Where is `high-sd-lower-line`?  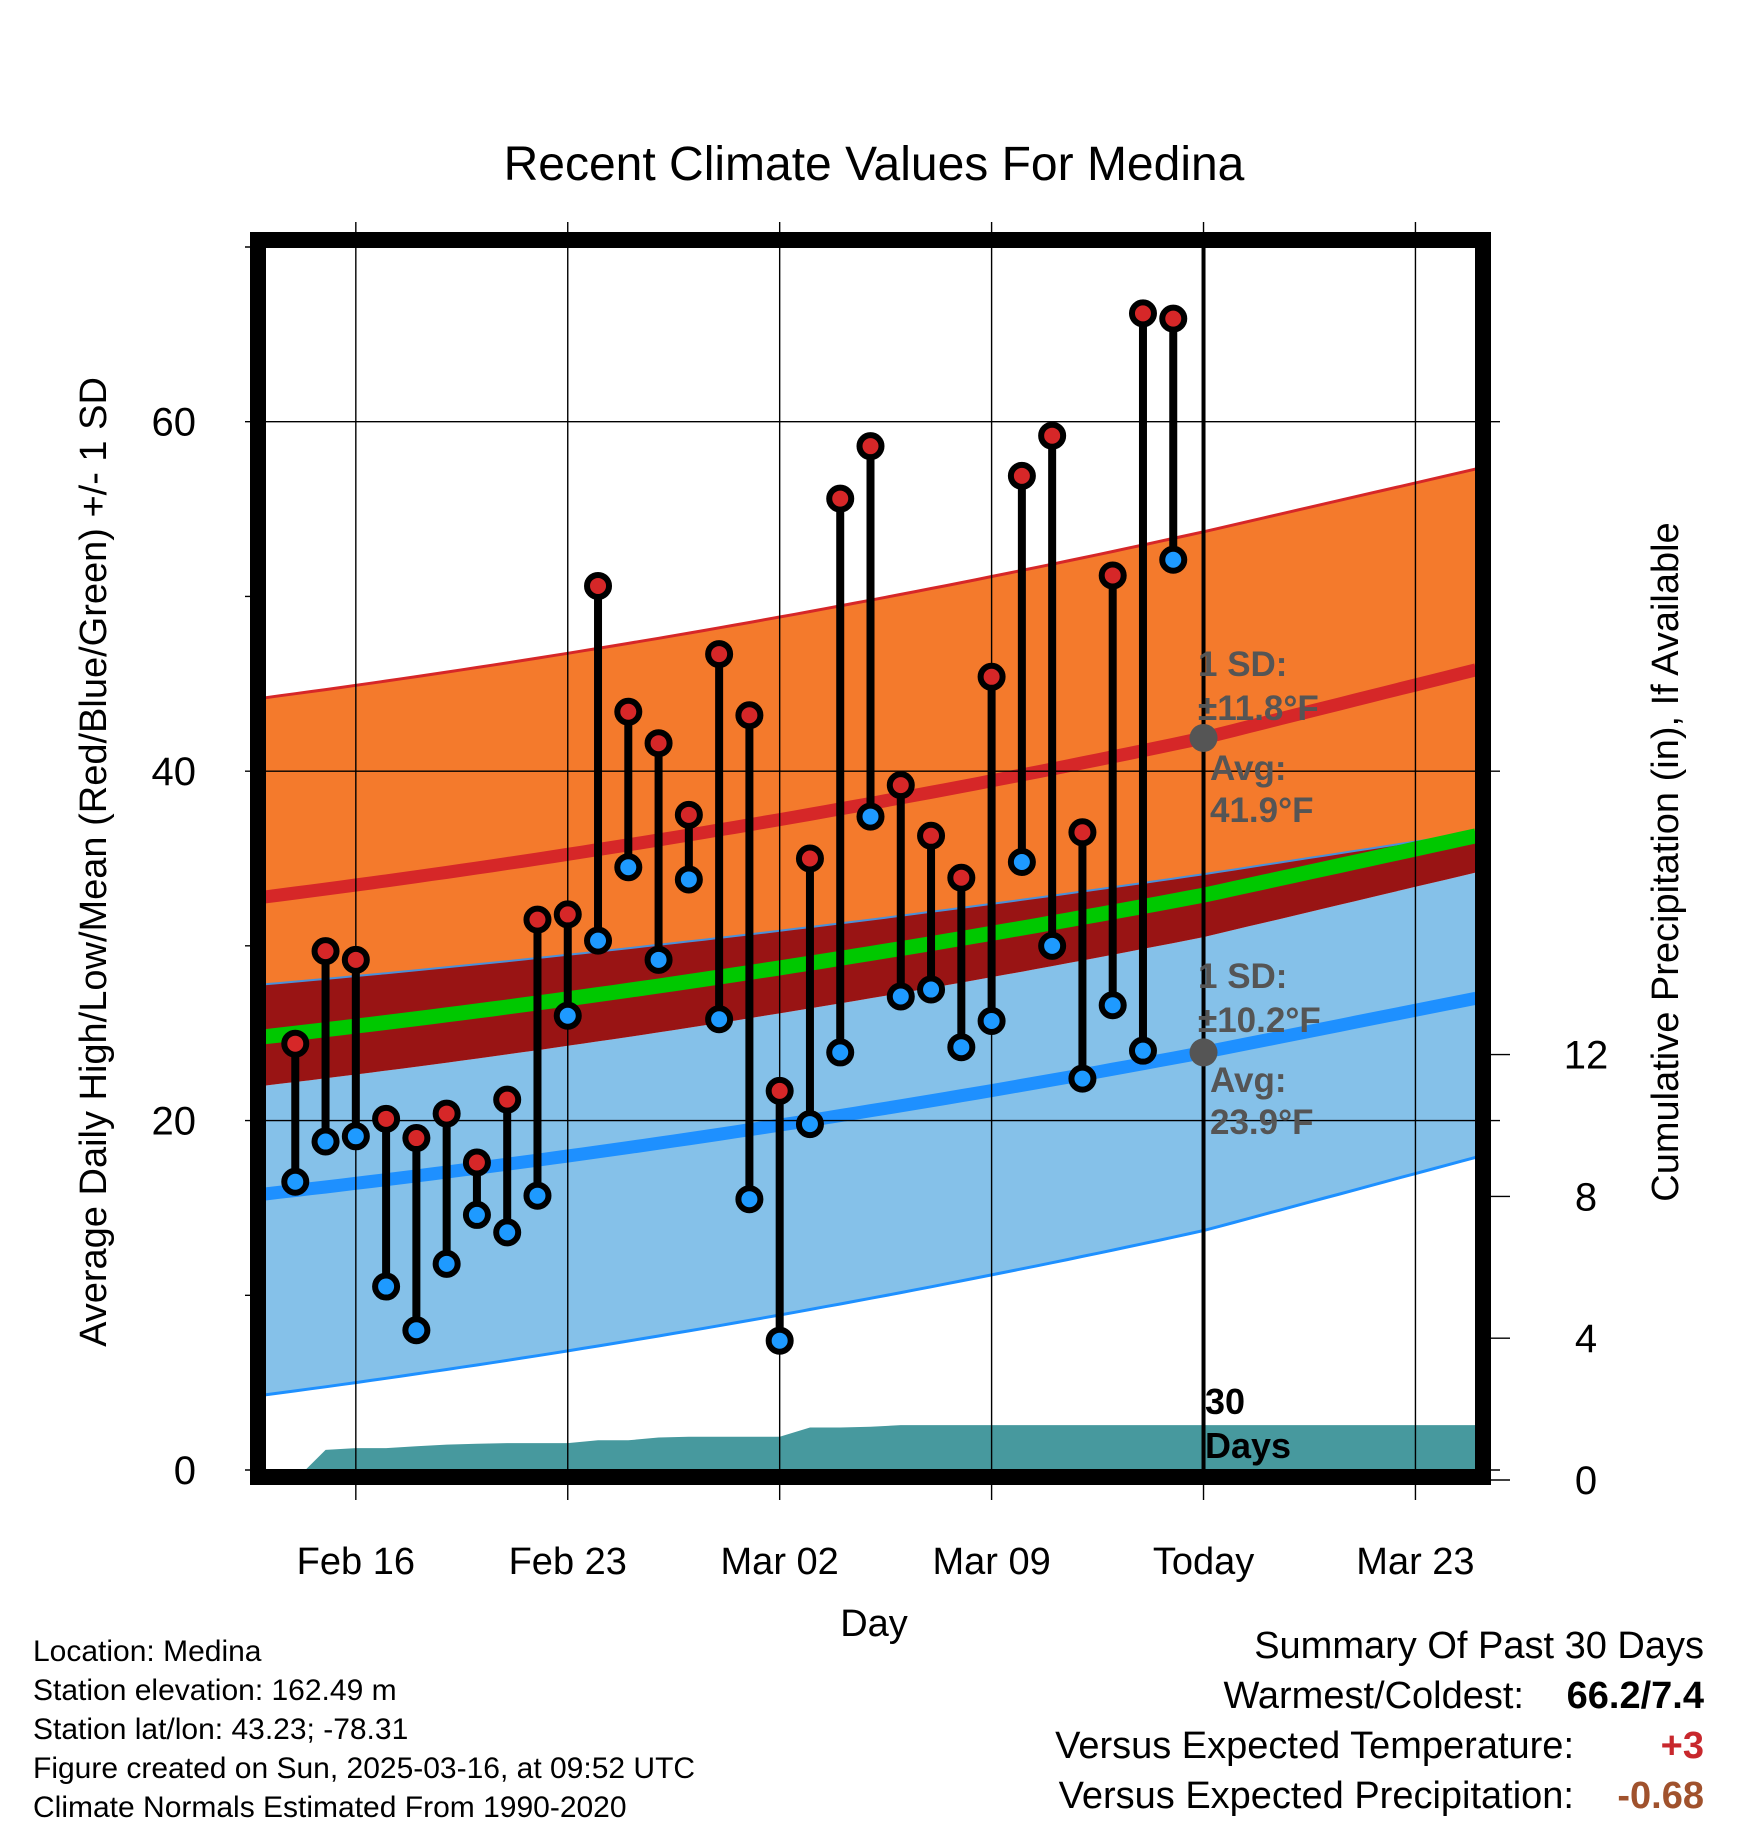 high-sd-lower-line is located at coordinates (870, 908).